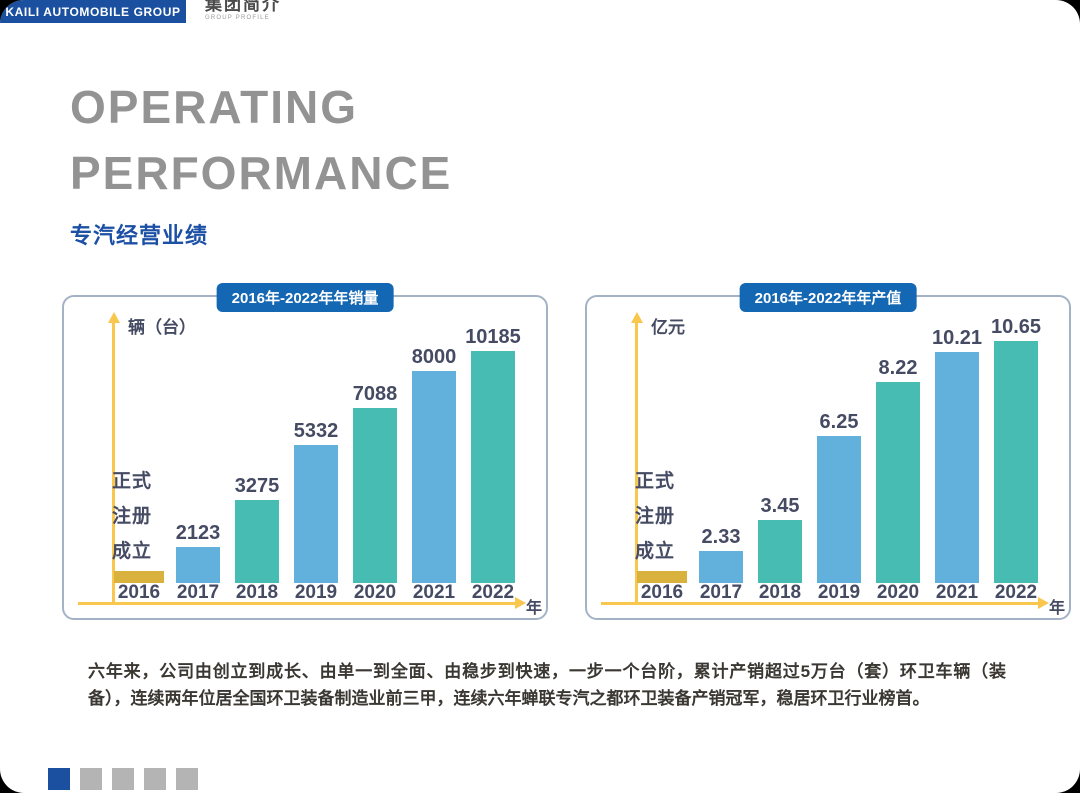 The height and width of the screenshot is (793, 1080). What do you see at coordinates (375, 394) in the screenshot?
I see `bar-value-label: 7088` at bounding box center [375, 394].